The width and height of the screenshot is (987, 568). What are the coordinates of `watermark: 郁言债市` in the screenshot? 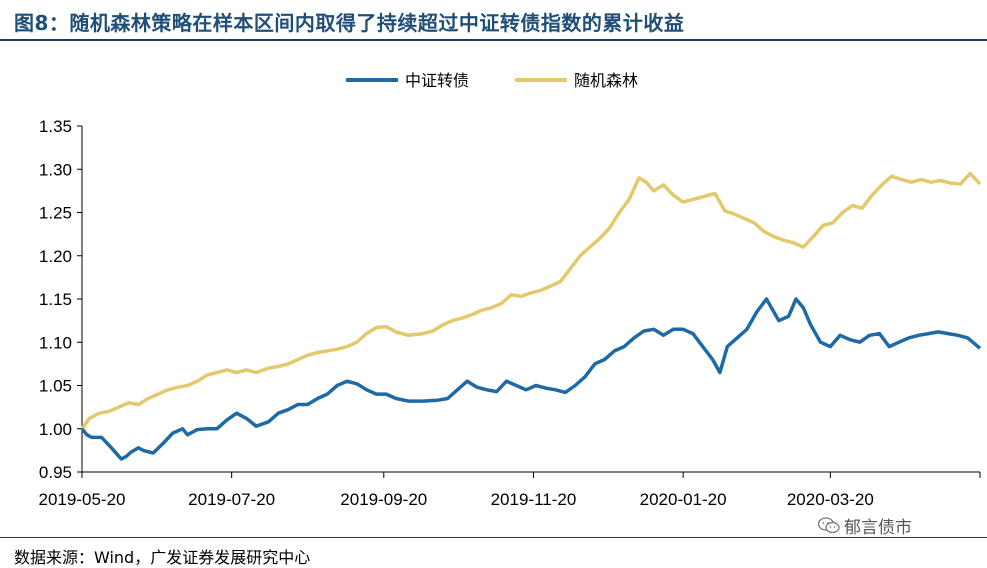 It's located at (865, 525).